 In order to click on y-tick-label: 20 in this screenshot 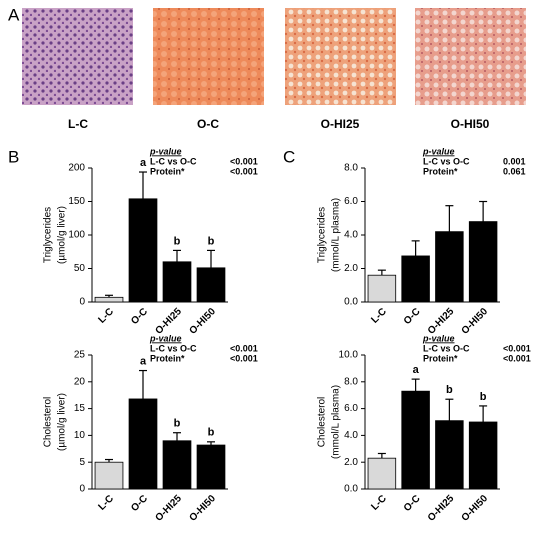, I will do `click(80, 381)`.